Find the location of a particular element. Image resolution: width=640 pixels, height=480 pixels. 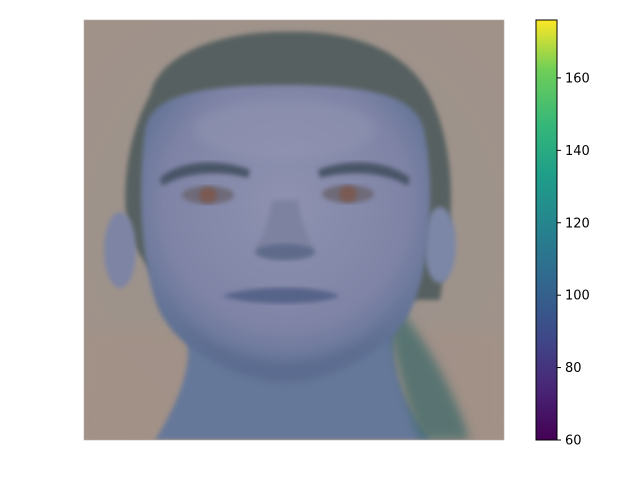

colorbar-tick-label: 120 is located at coordinates (577, 223).